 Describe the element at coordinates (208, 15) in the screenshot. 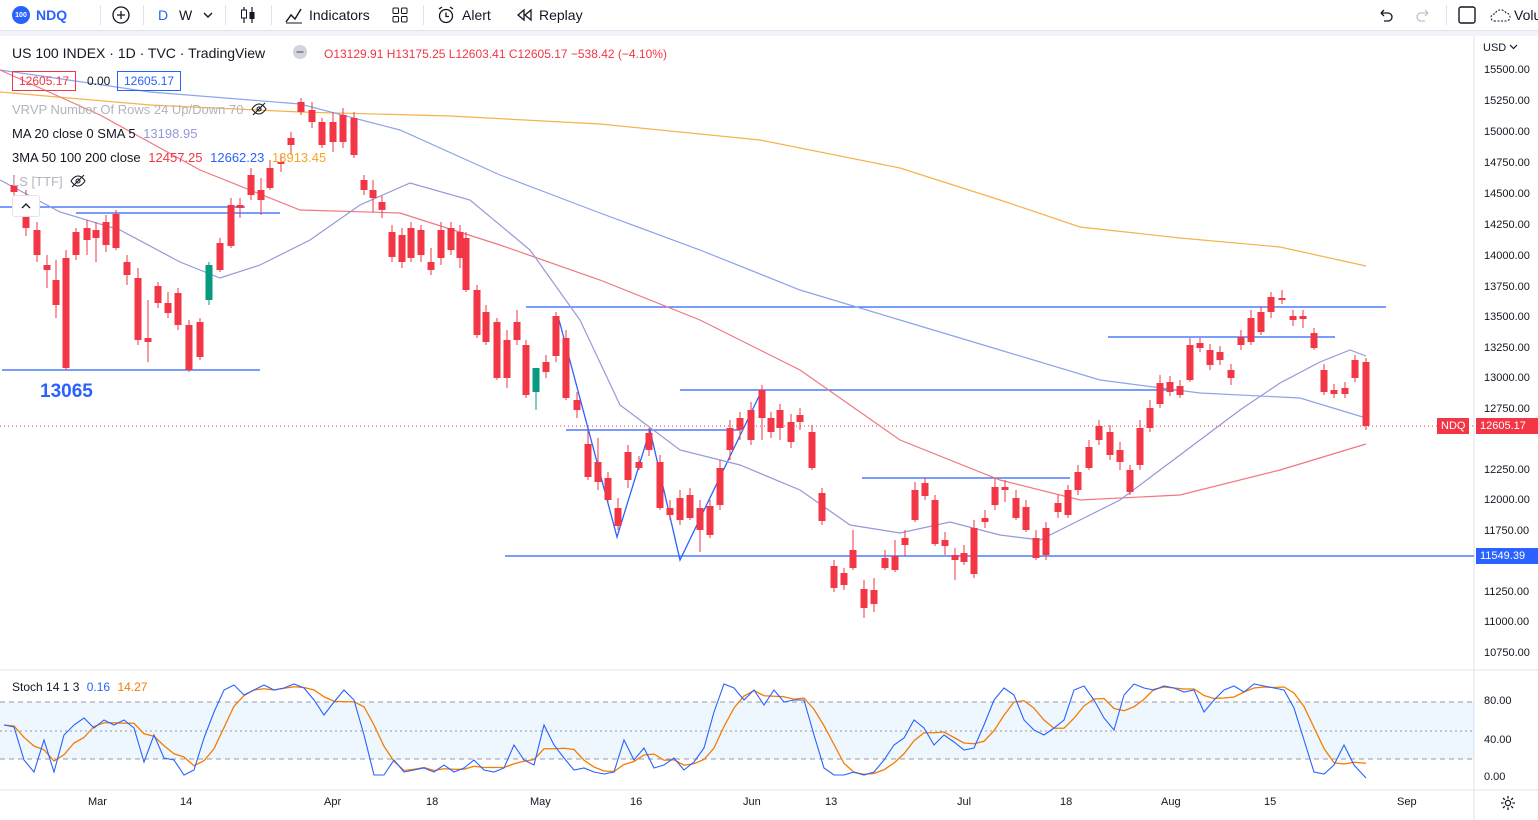

I see `interval-dropdown` at that location.